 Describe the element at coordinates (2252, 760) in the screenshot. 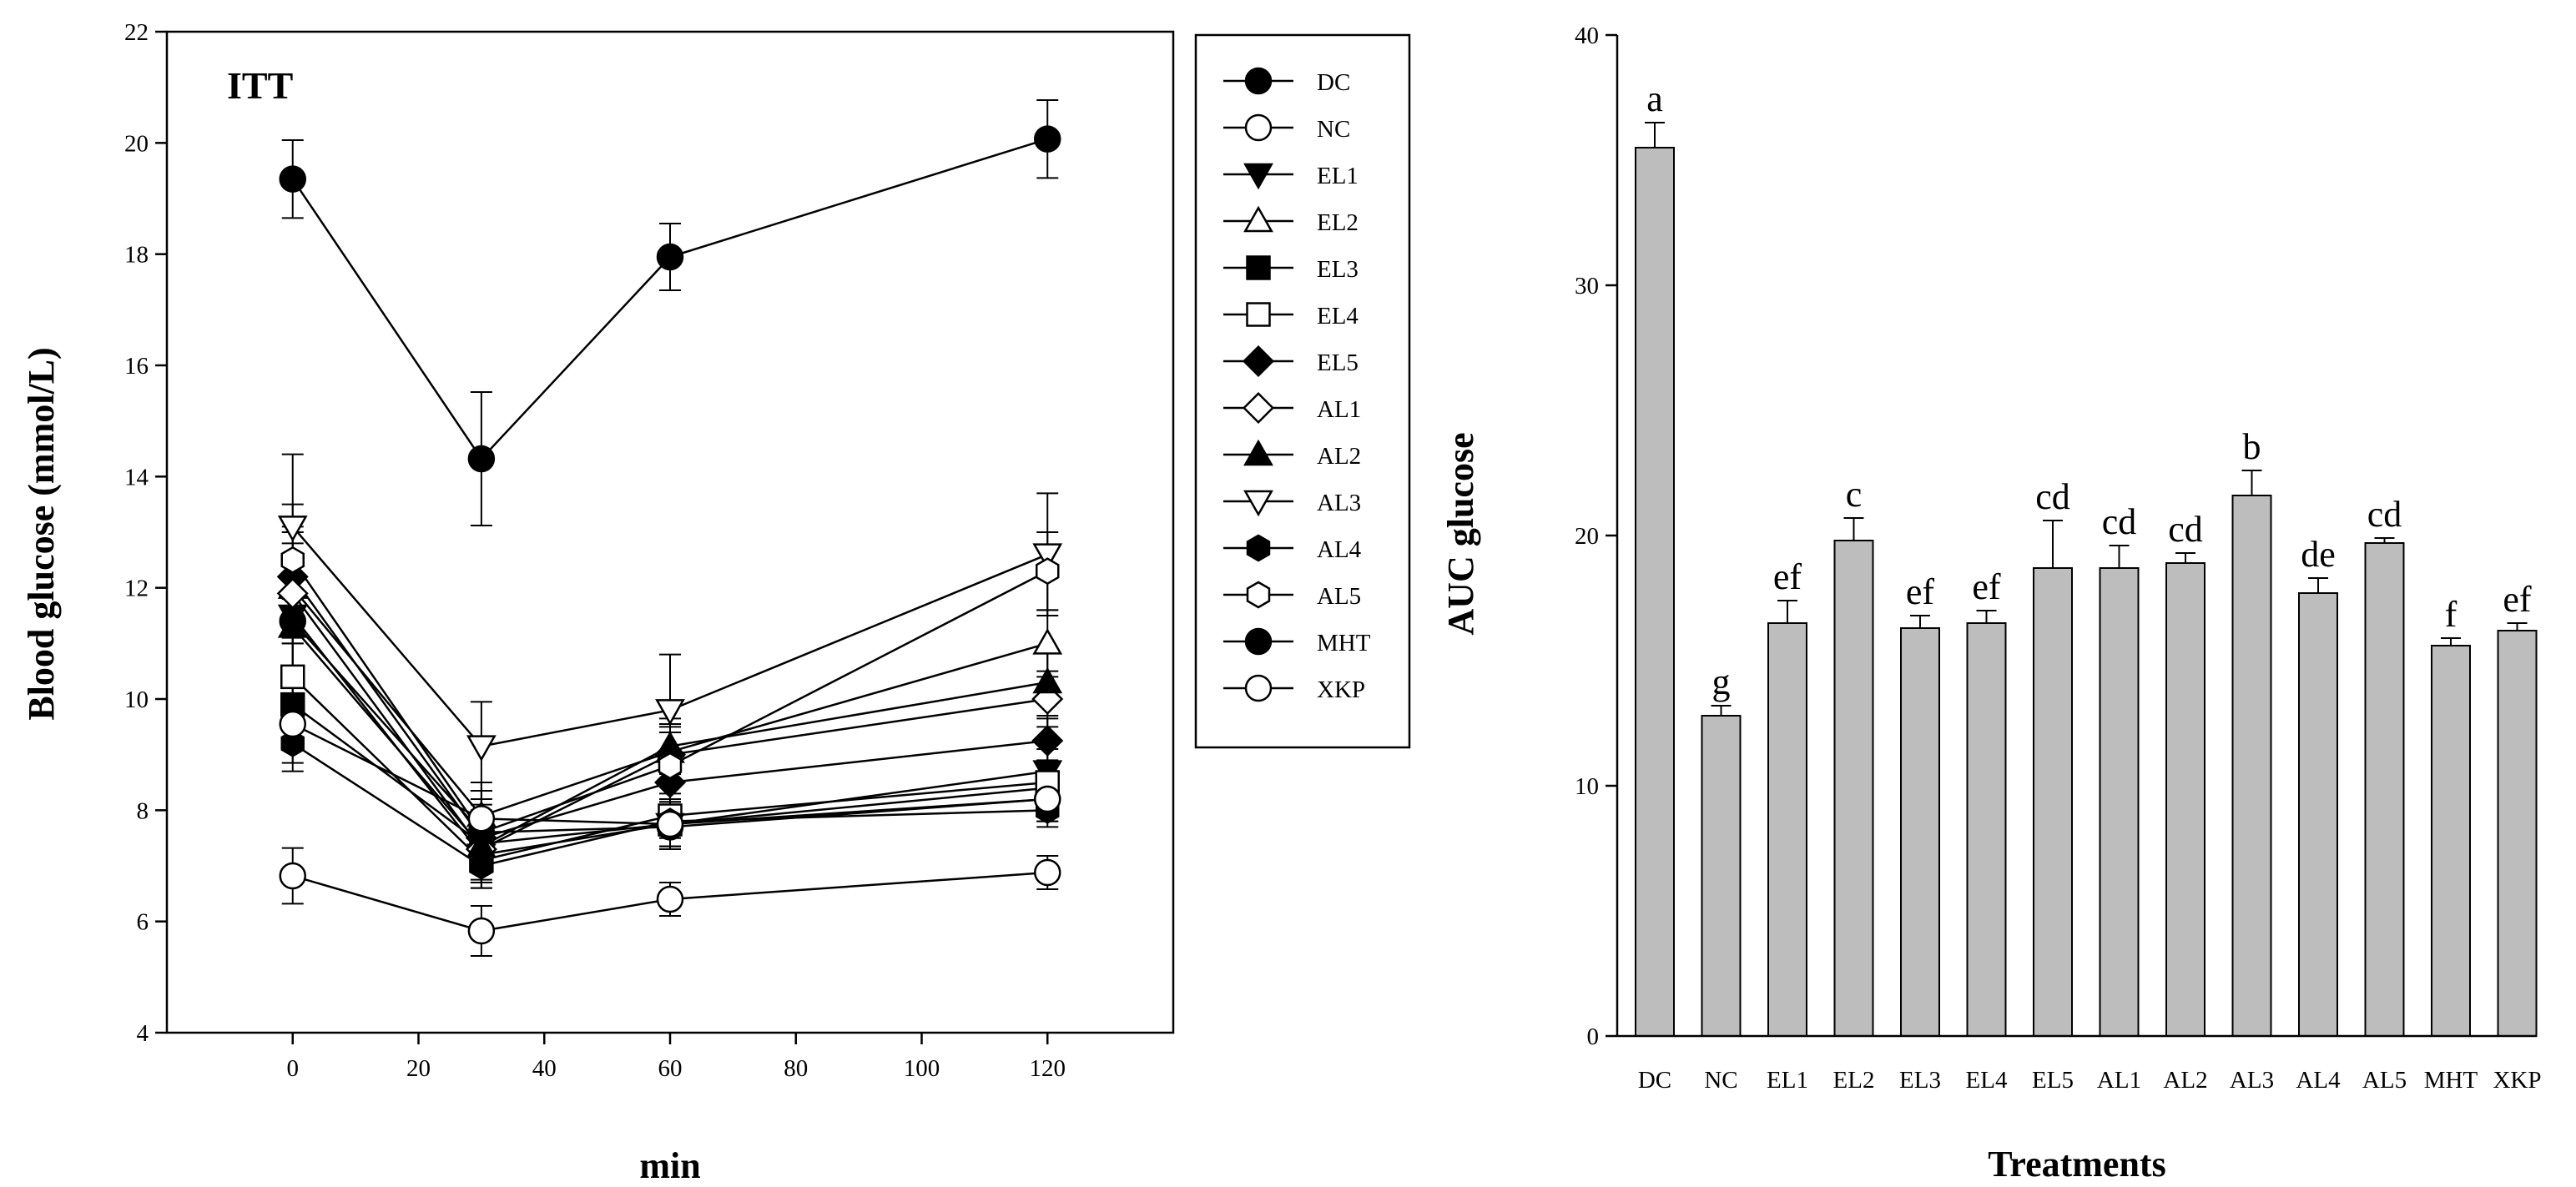

I see `bar-group-al3: b AL3` at that location.